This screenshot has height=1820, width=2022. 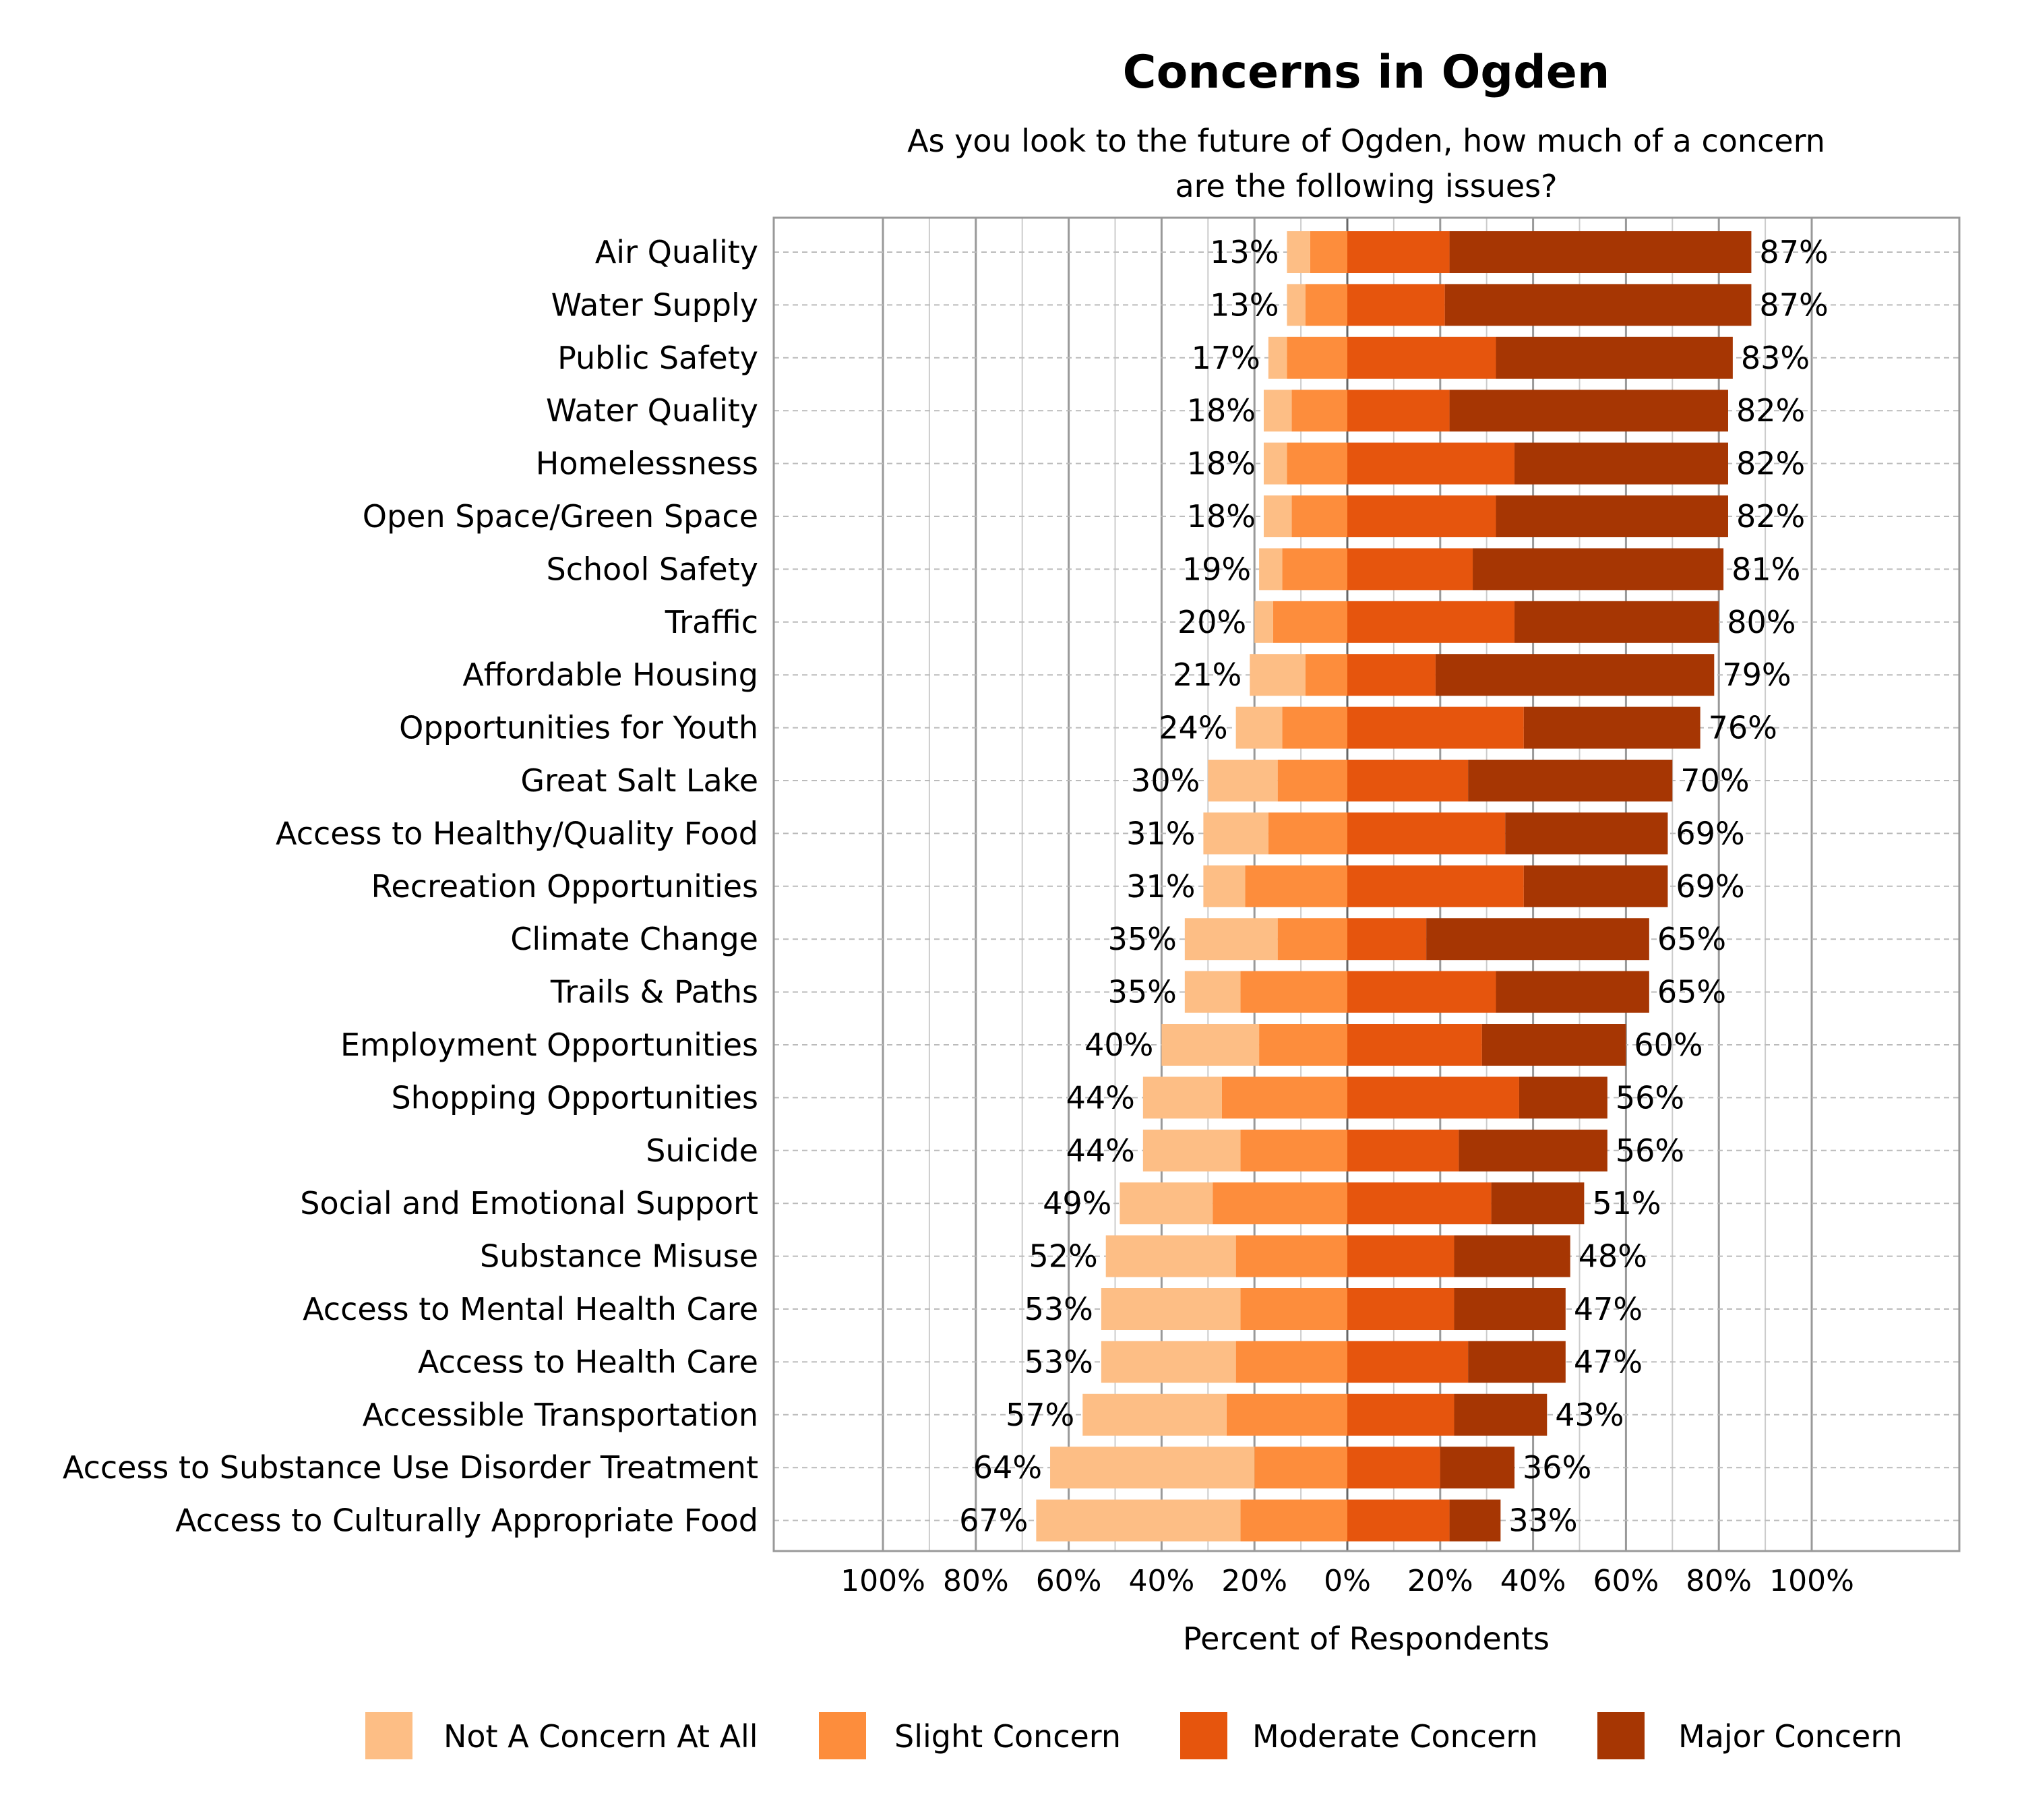 I want to click on data-label-left: 18%, so click(x=1221, y=464).